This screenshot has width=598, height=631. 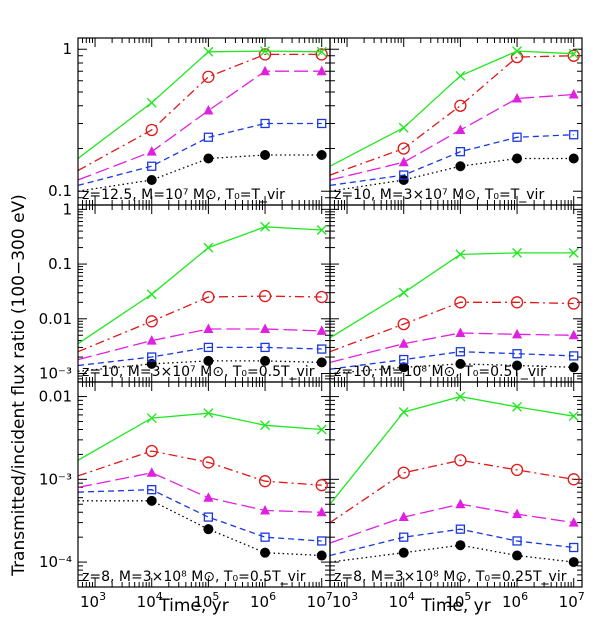 I want to click on x-tick-label: 10⁴, so click(x=402, y=600).